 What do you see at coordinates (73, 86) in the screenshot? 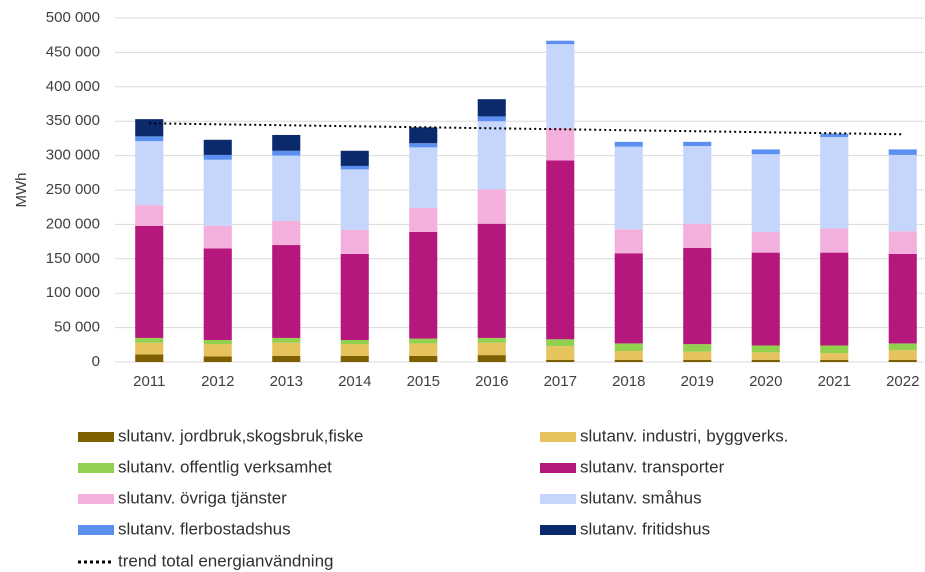
I see `y-tick-label: 400 000` at bounding box center [73, 86].